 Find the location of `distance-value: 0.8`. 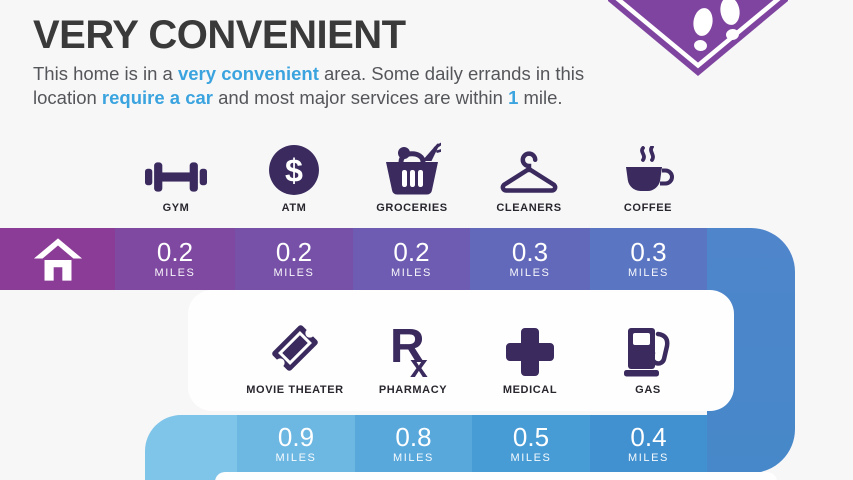

distance-value: 0.8 is located at coordinates (413, 437).